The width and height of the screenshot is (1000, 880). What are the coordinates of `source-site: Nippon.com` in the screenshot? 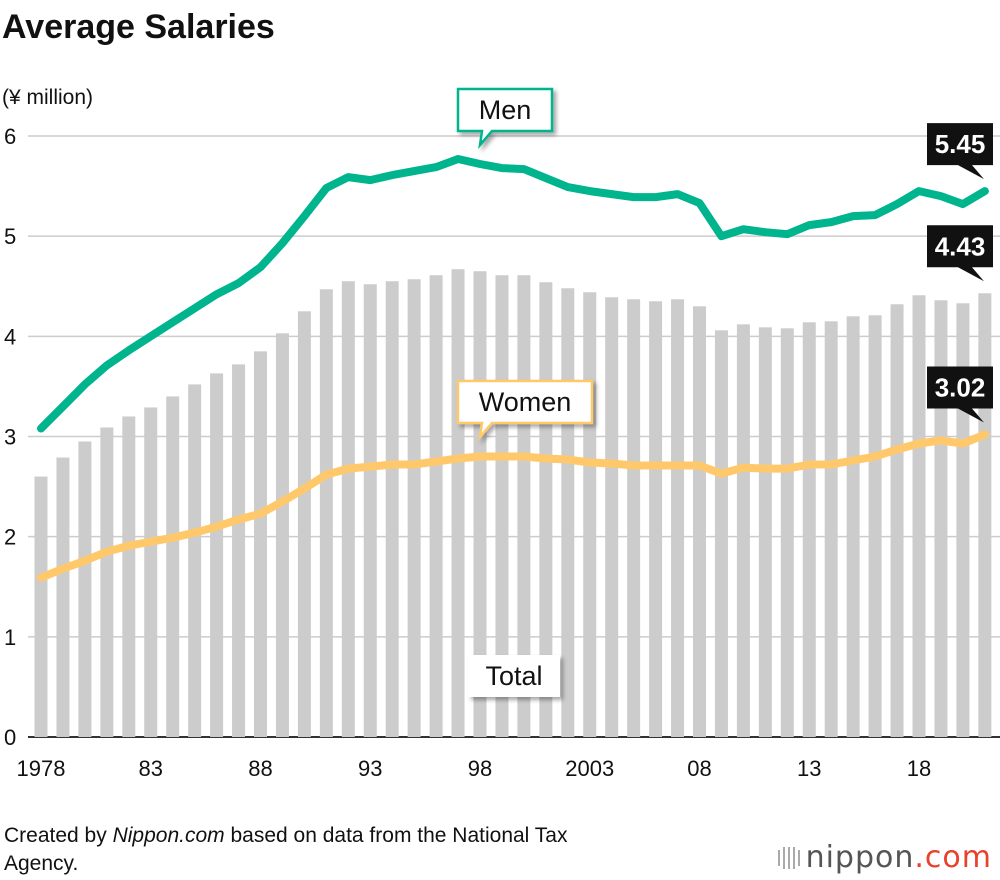 It's located at (168, 835).